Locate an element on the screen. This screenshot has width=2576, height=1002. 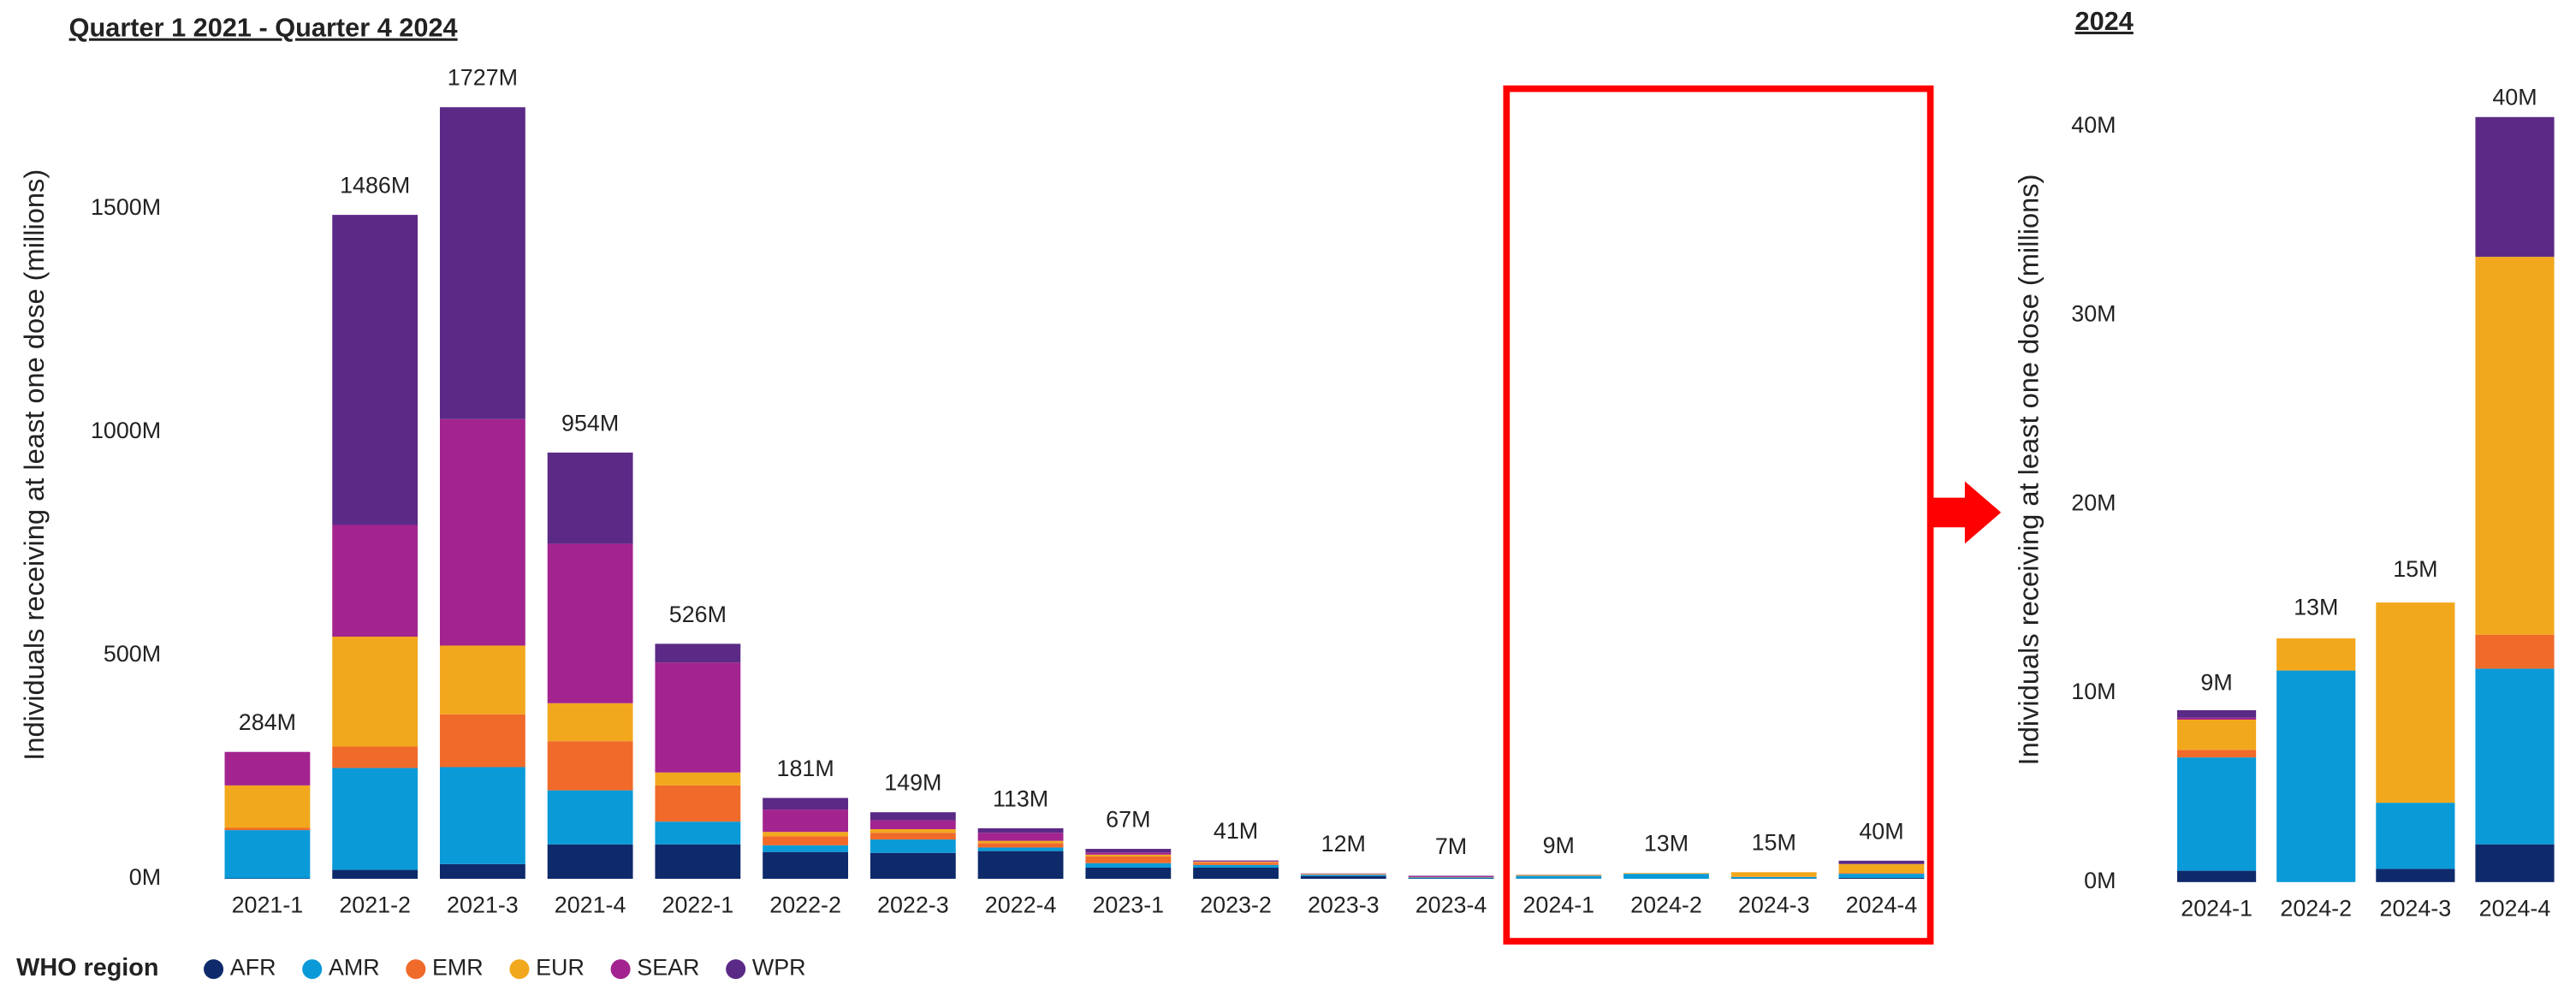
legend-label: AFR is located at coordinates (253, 968).